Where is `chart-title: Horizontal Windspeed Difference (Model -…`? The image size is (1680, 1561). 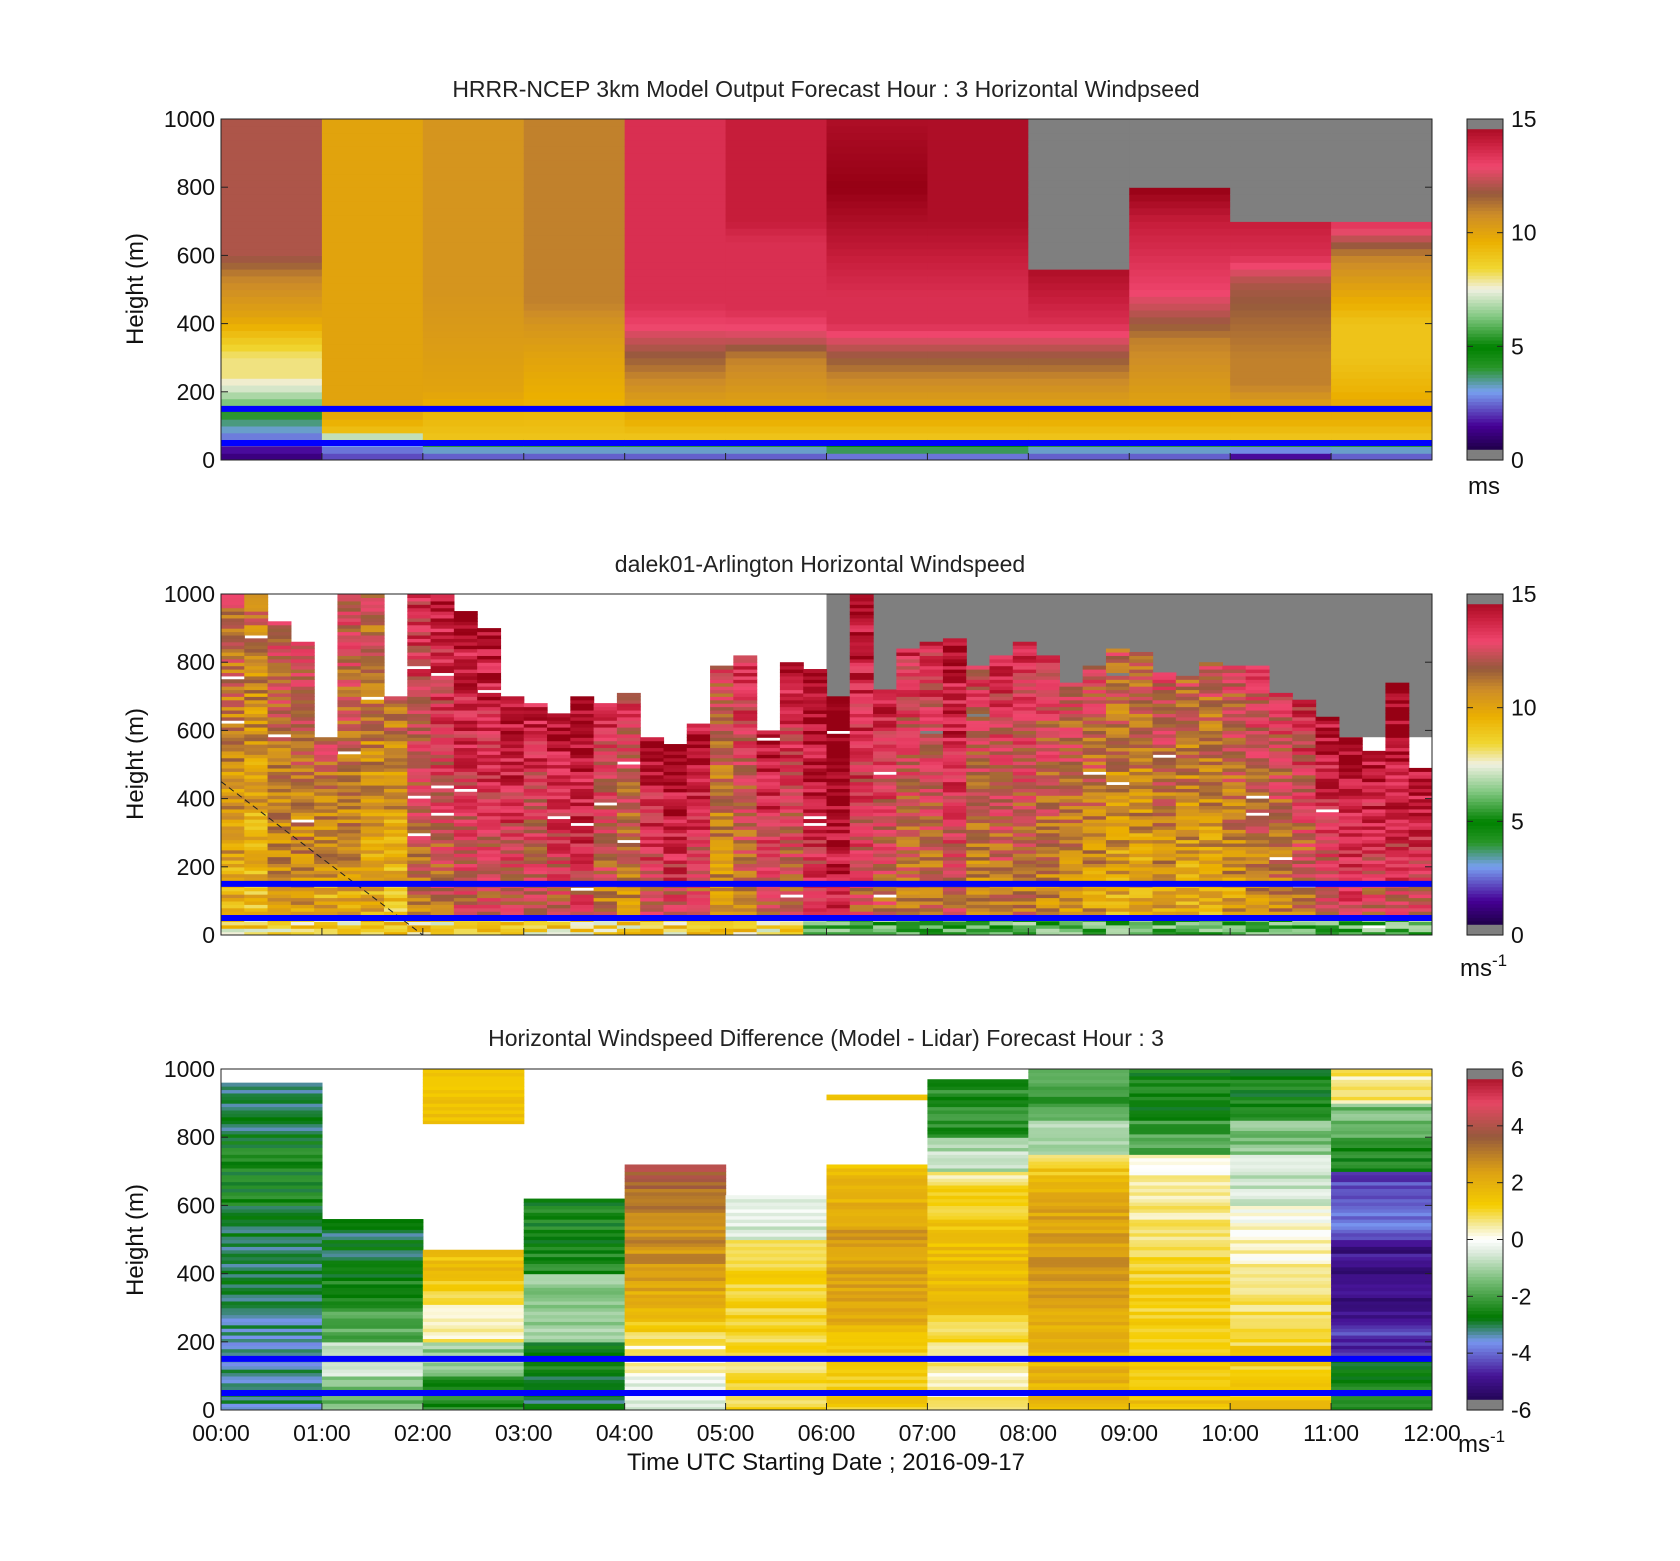 chart-title: Horizontal Windspeed Difference (Model -… is located at coordinates (826, 1038).